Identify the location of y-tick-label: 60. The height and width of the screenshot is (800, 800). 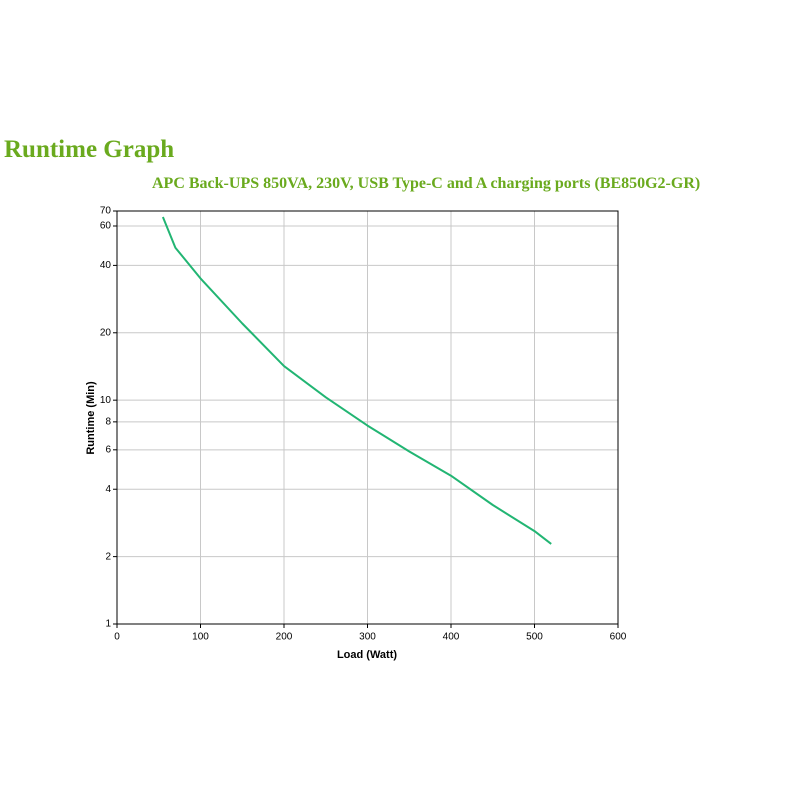
(106, 226).